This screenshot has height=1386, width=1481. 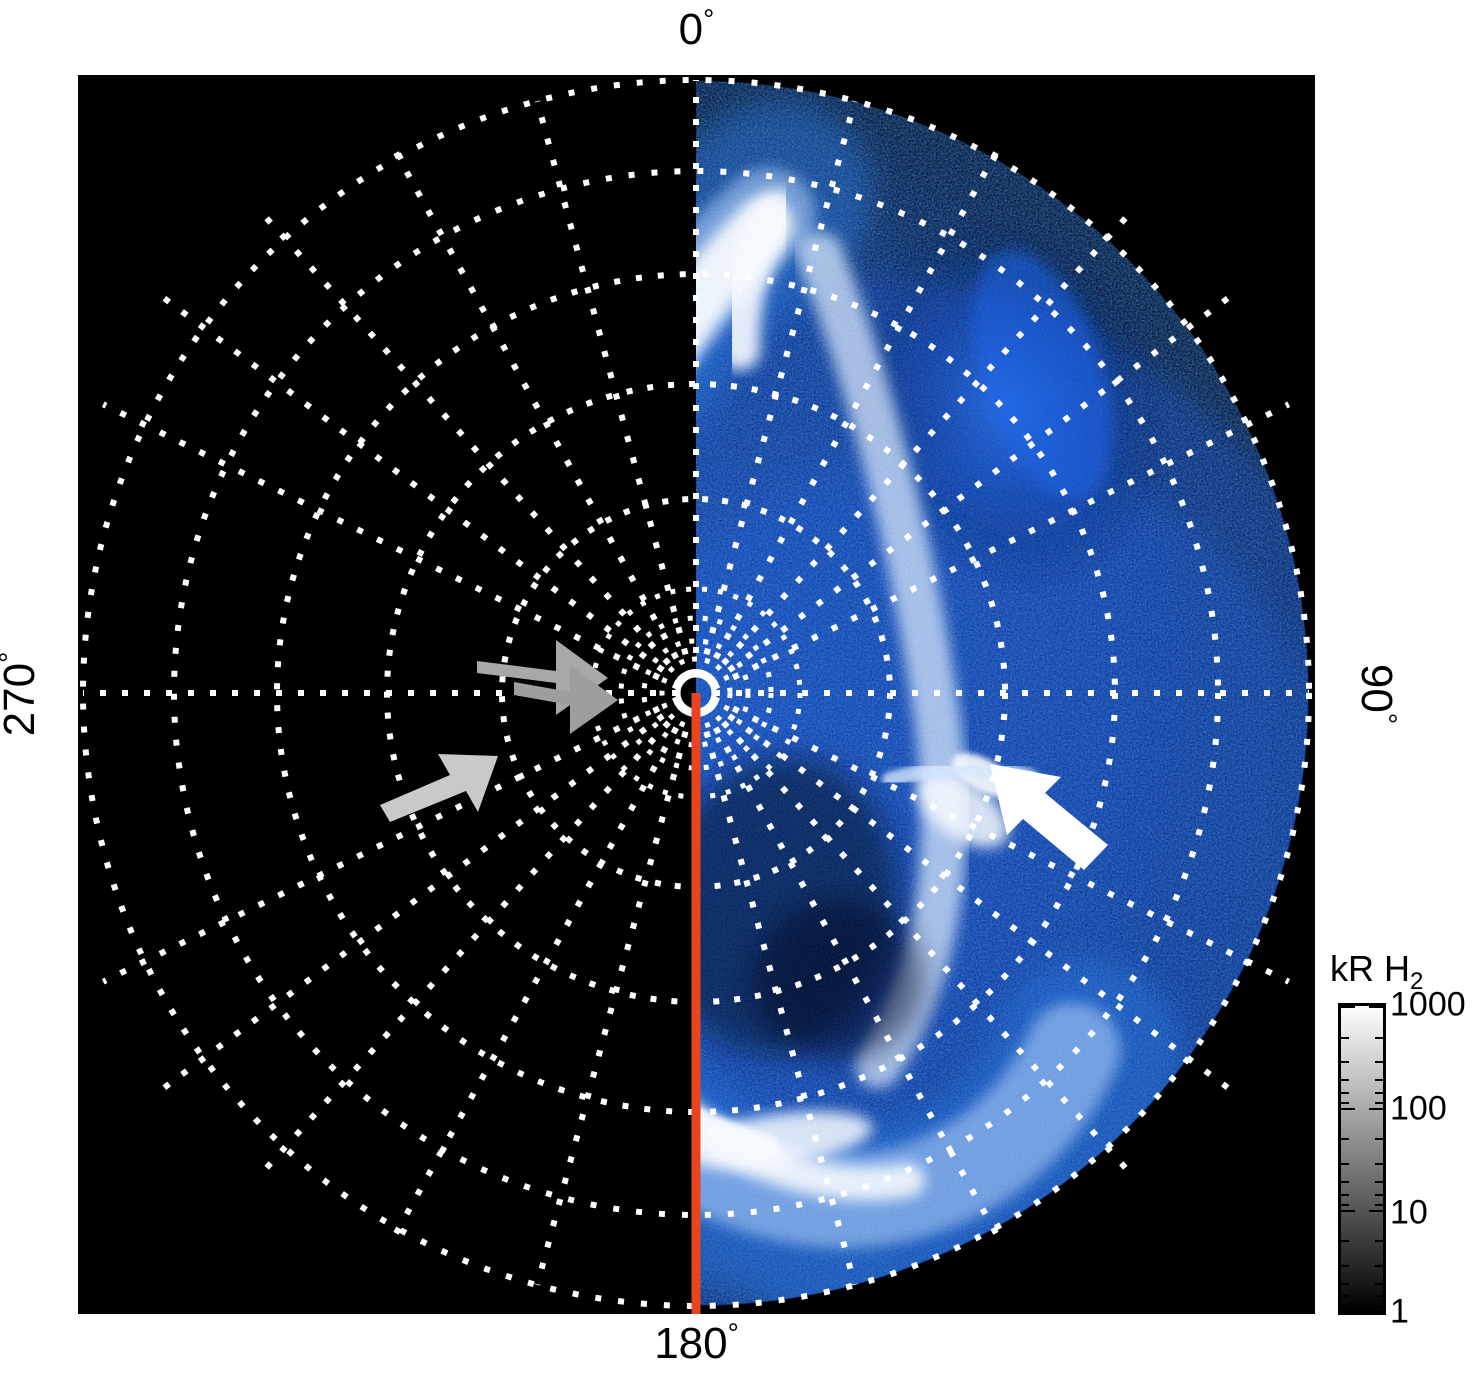 I want to click on axis-label-right: 90°, so click(x=1377, y=694).